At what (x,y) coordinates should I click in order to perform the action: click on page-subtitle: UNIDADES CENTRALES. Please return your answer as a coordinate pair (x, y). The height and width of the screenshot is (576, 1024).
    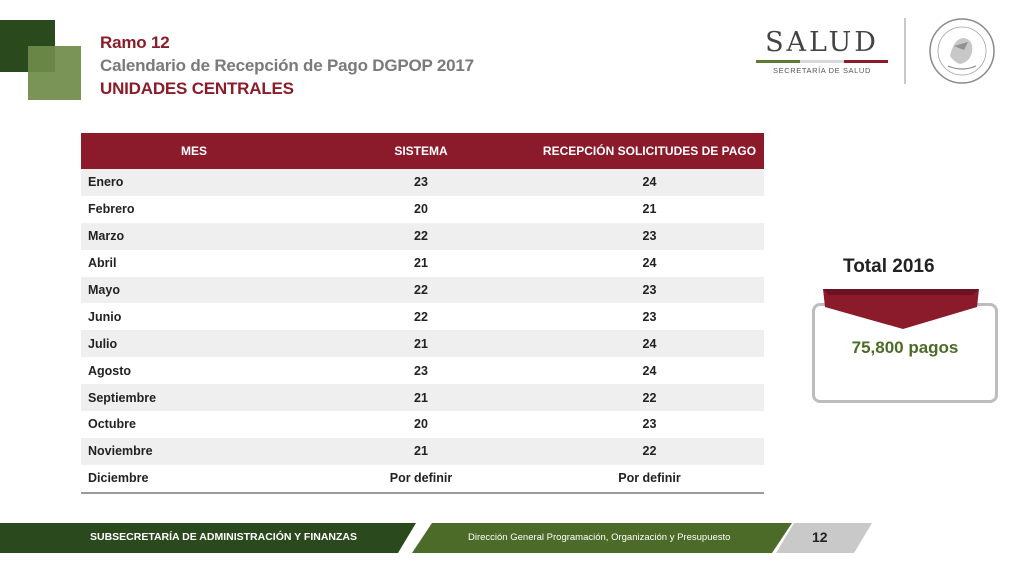
    Looking at the image, I should click on (197, 88).